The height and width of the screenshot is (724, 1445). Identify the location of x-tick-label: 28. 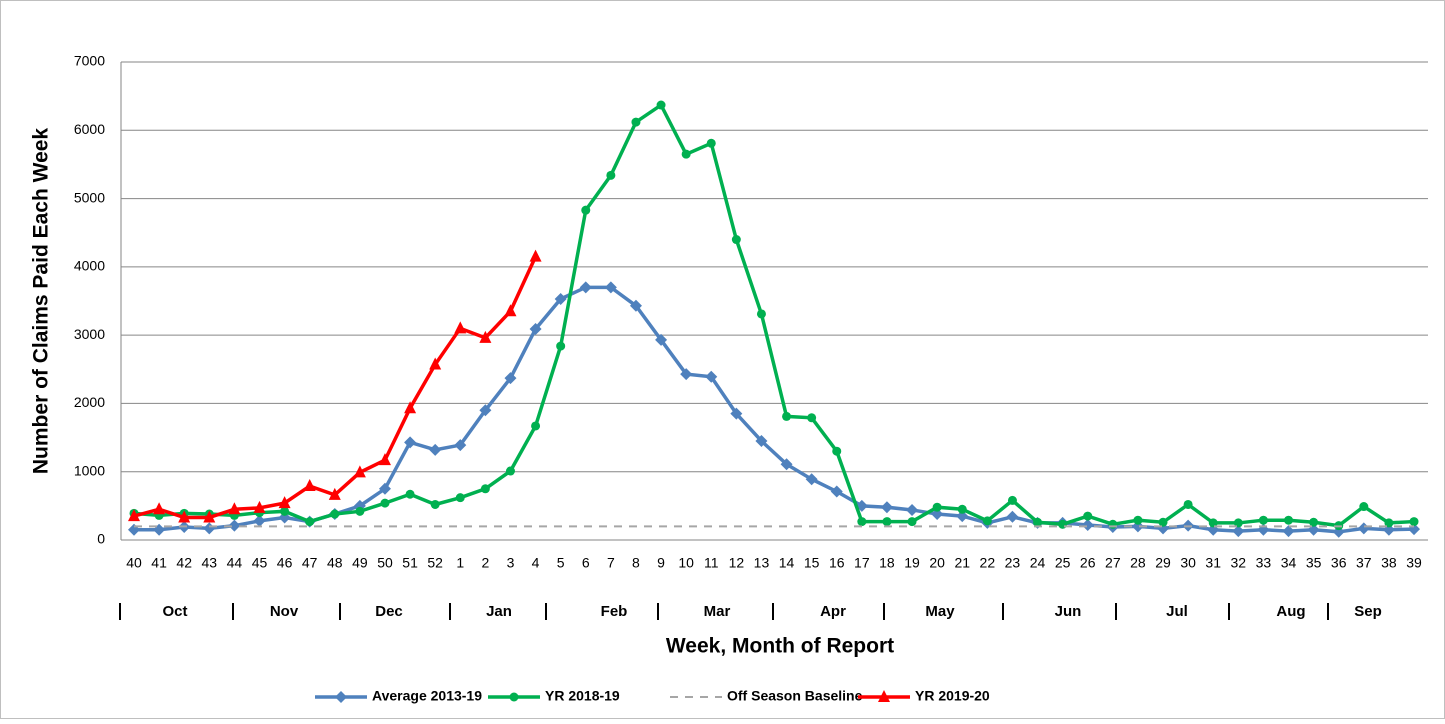
(1138, 563).